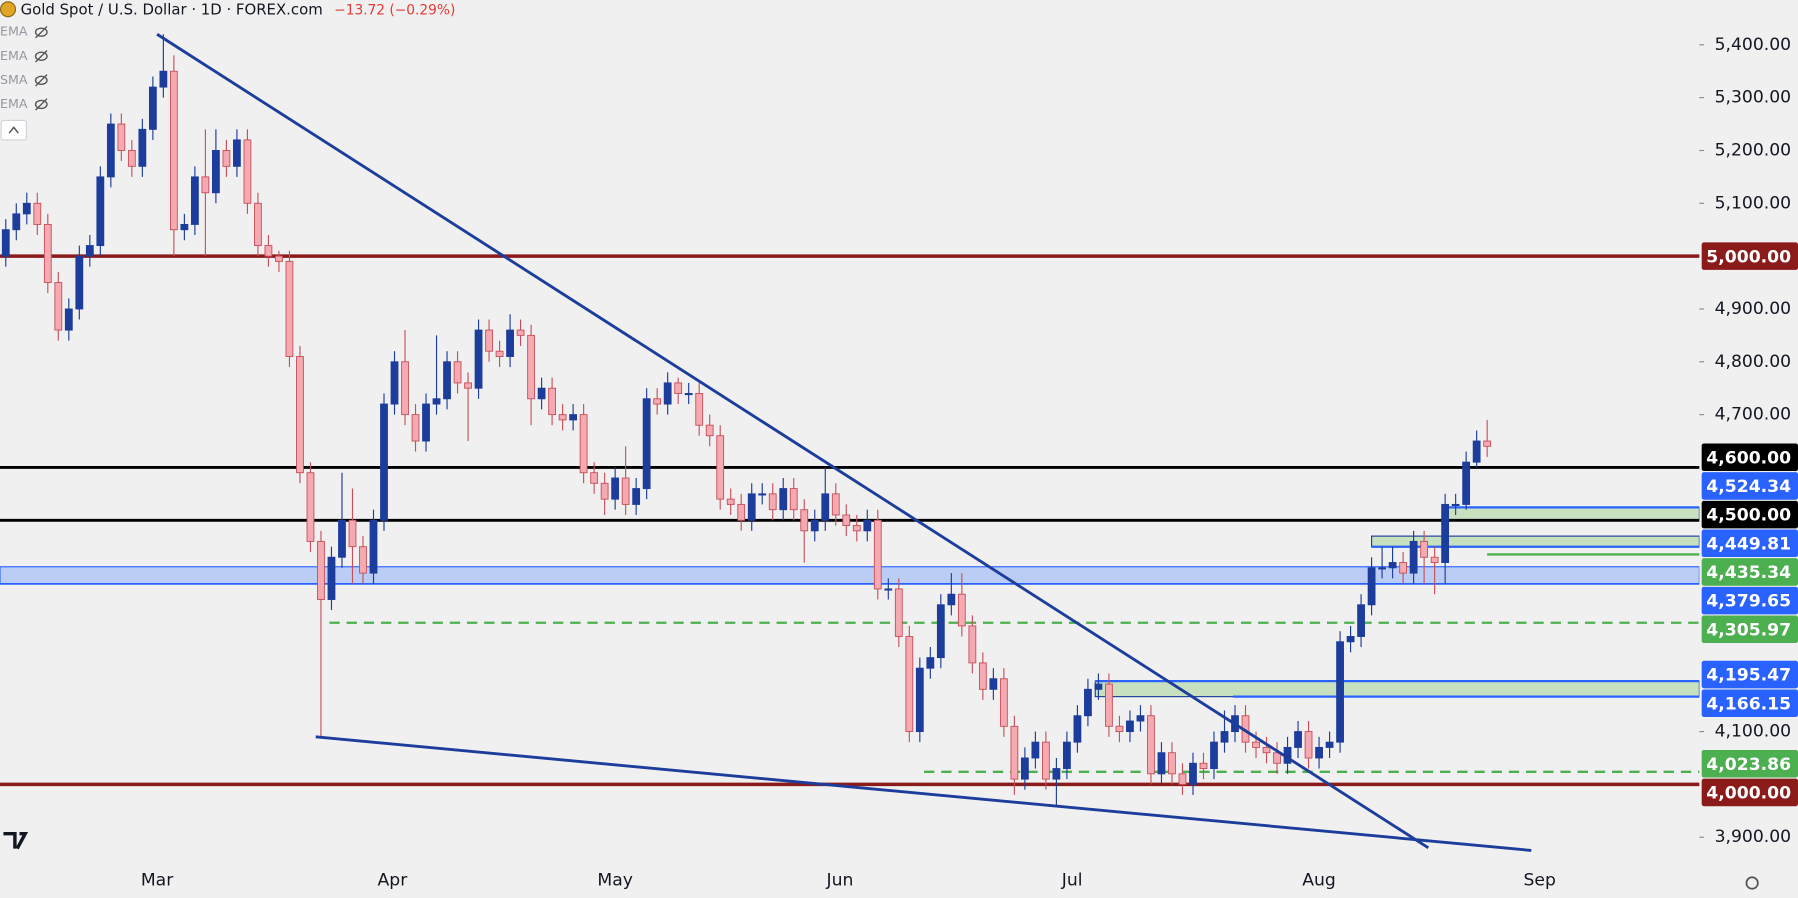  What do you see at coordinates (8, 9) in the screenshot?
I see `symbol-icon` at bounding box center [8, 9].